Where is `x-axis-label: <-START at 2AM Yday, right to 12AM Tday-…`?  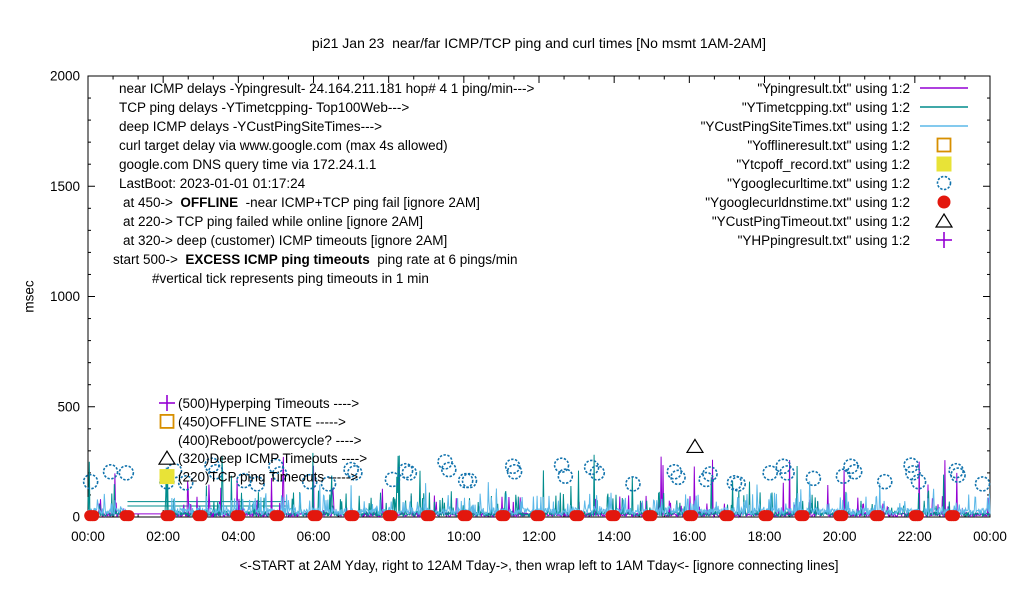
x-axis-label: <-START at 2AM Yday, right to 12AM Tday-… is located at coordinates (539, 565).